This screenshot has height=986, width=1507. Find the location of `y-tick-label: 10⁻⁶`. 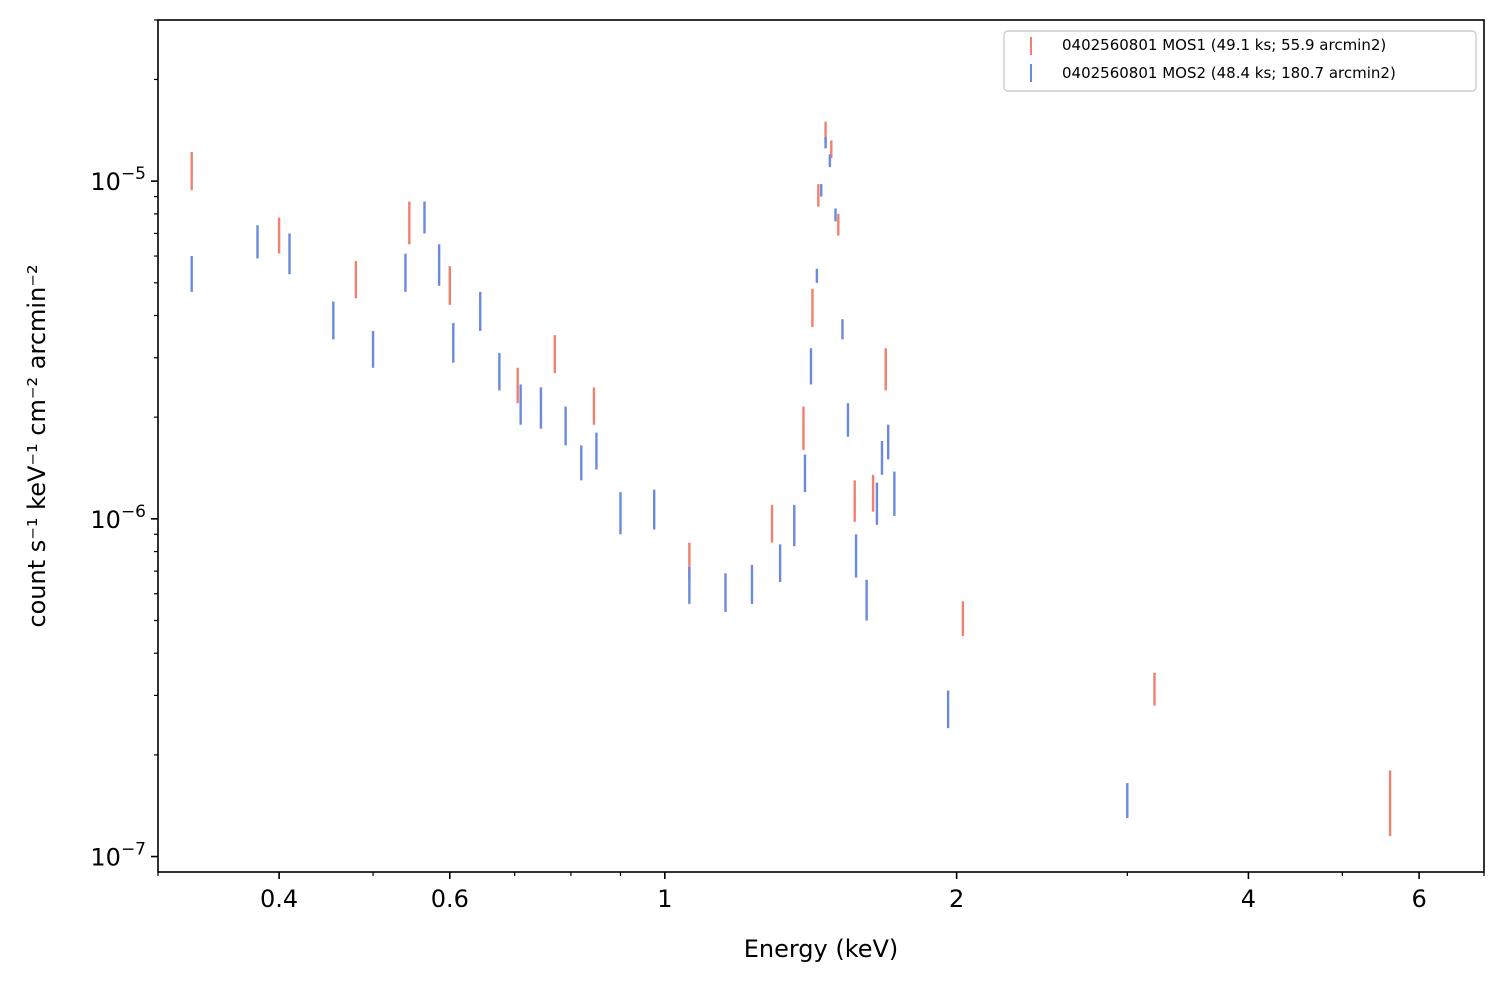

y-tick-label: 10⁻⁶ is located at coordinates (118, 518).